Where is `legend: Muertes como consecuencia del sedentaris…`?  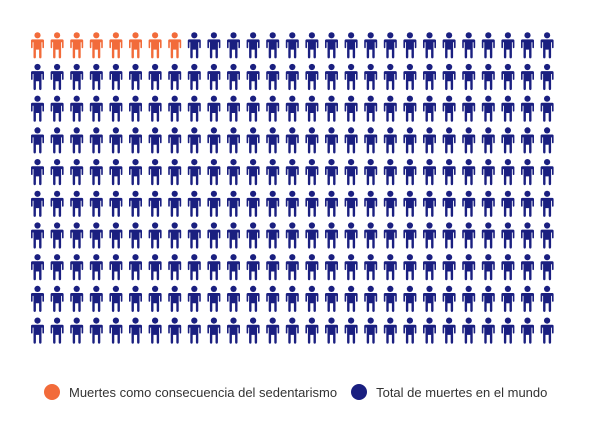
legend: Muertes como consecuencia del sedentaris… is located at coordinates (295, 392).